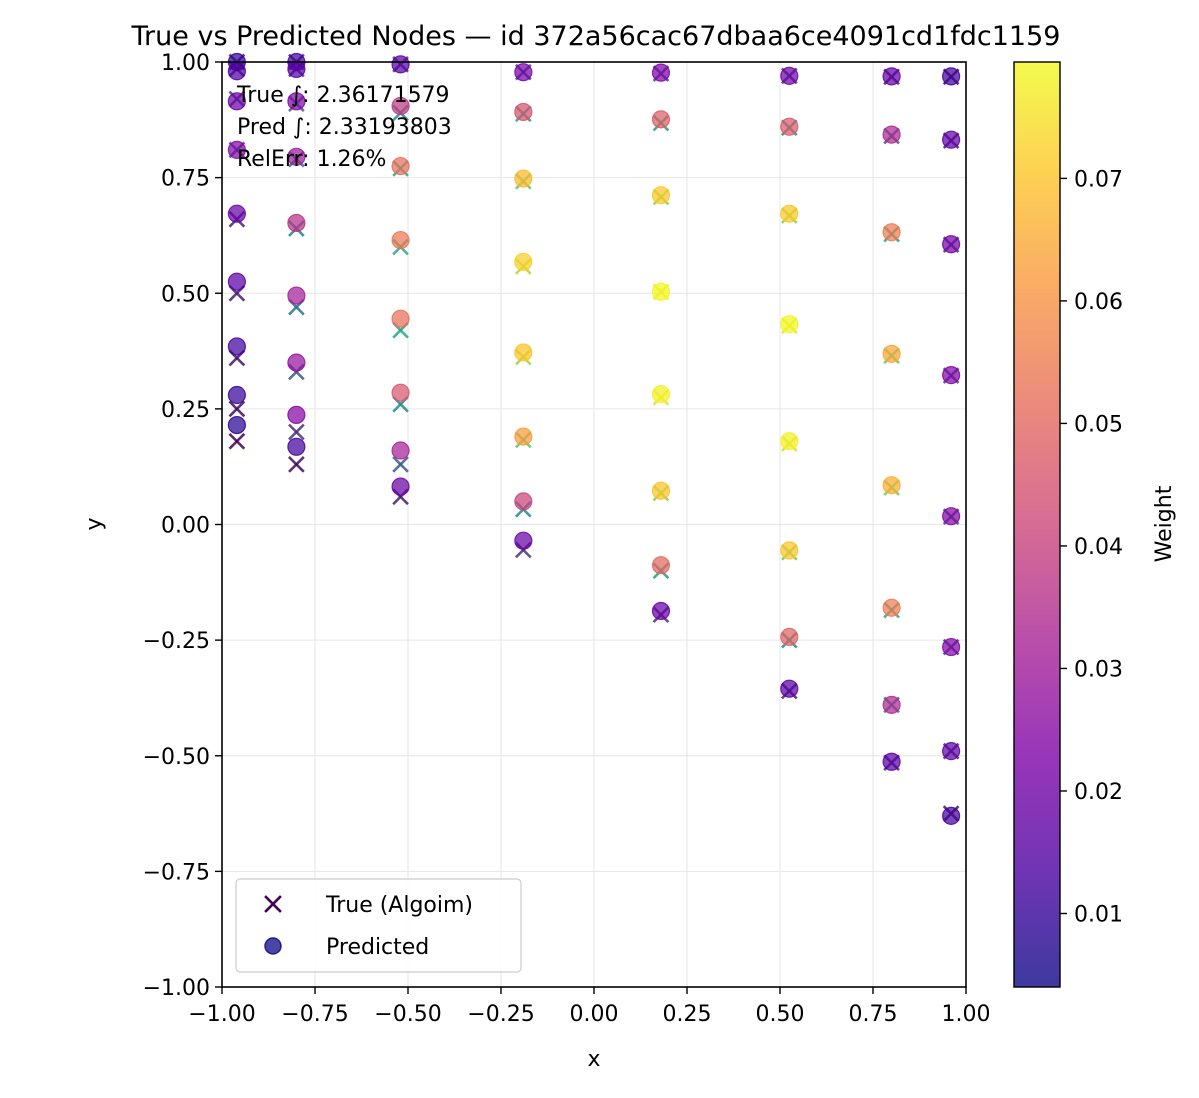 Image resolution: width=1199 pixels, height=1098 pixels. I want to click on colorbar-label: Weight, so click(1164, 523).